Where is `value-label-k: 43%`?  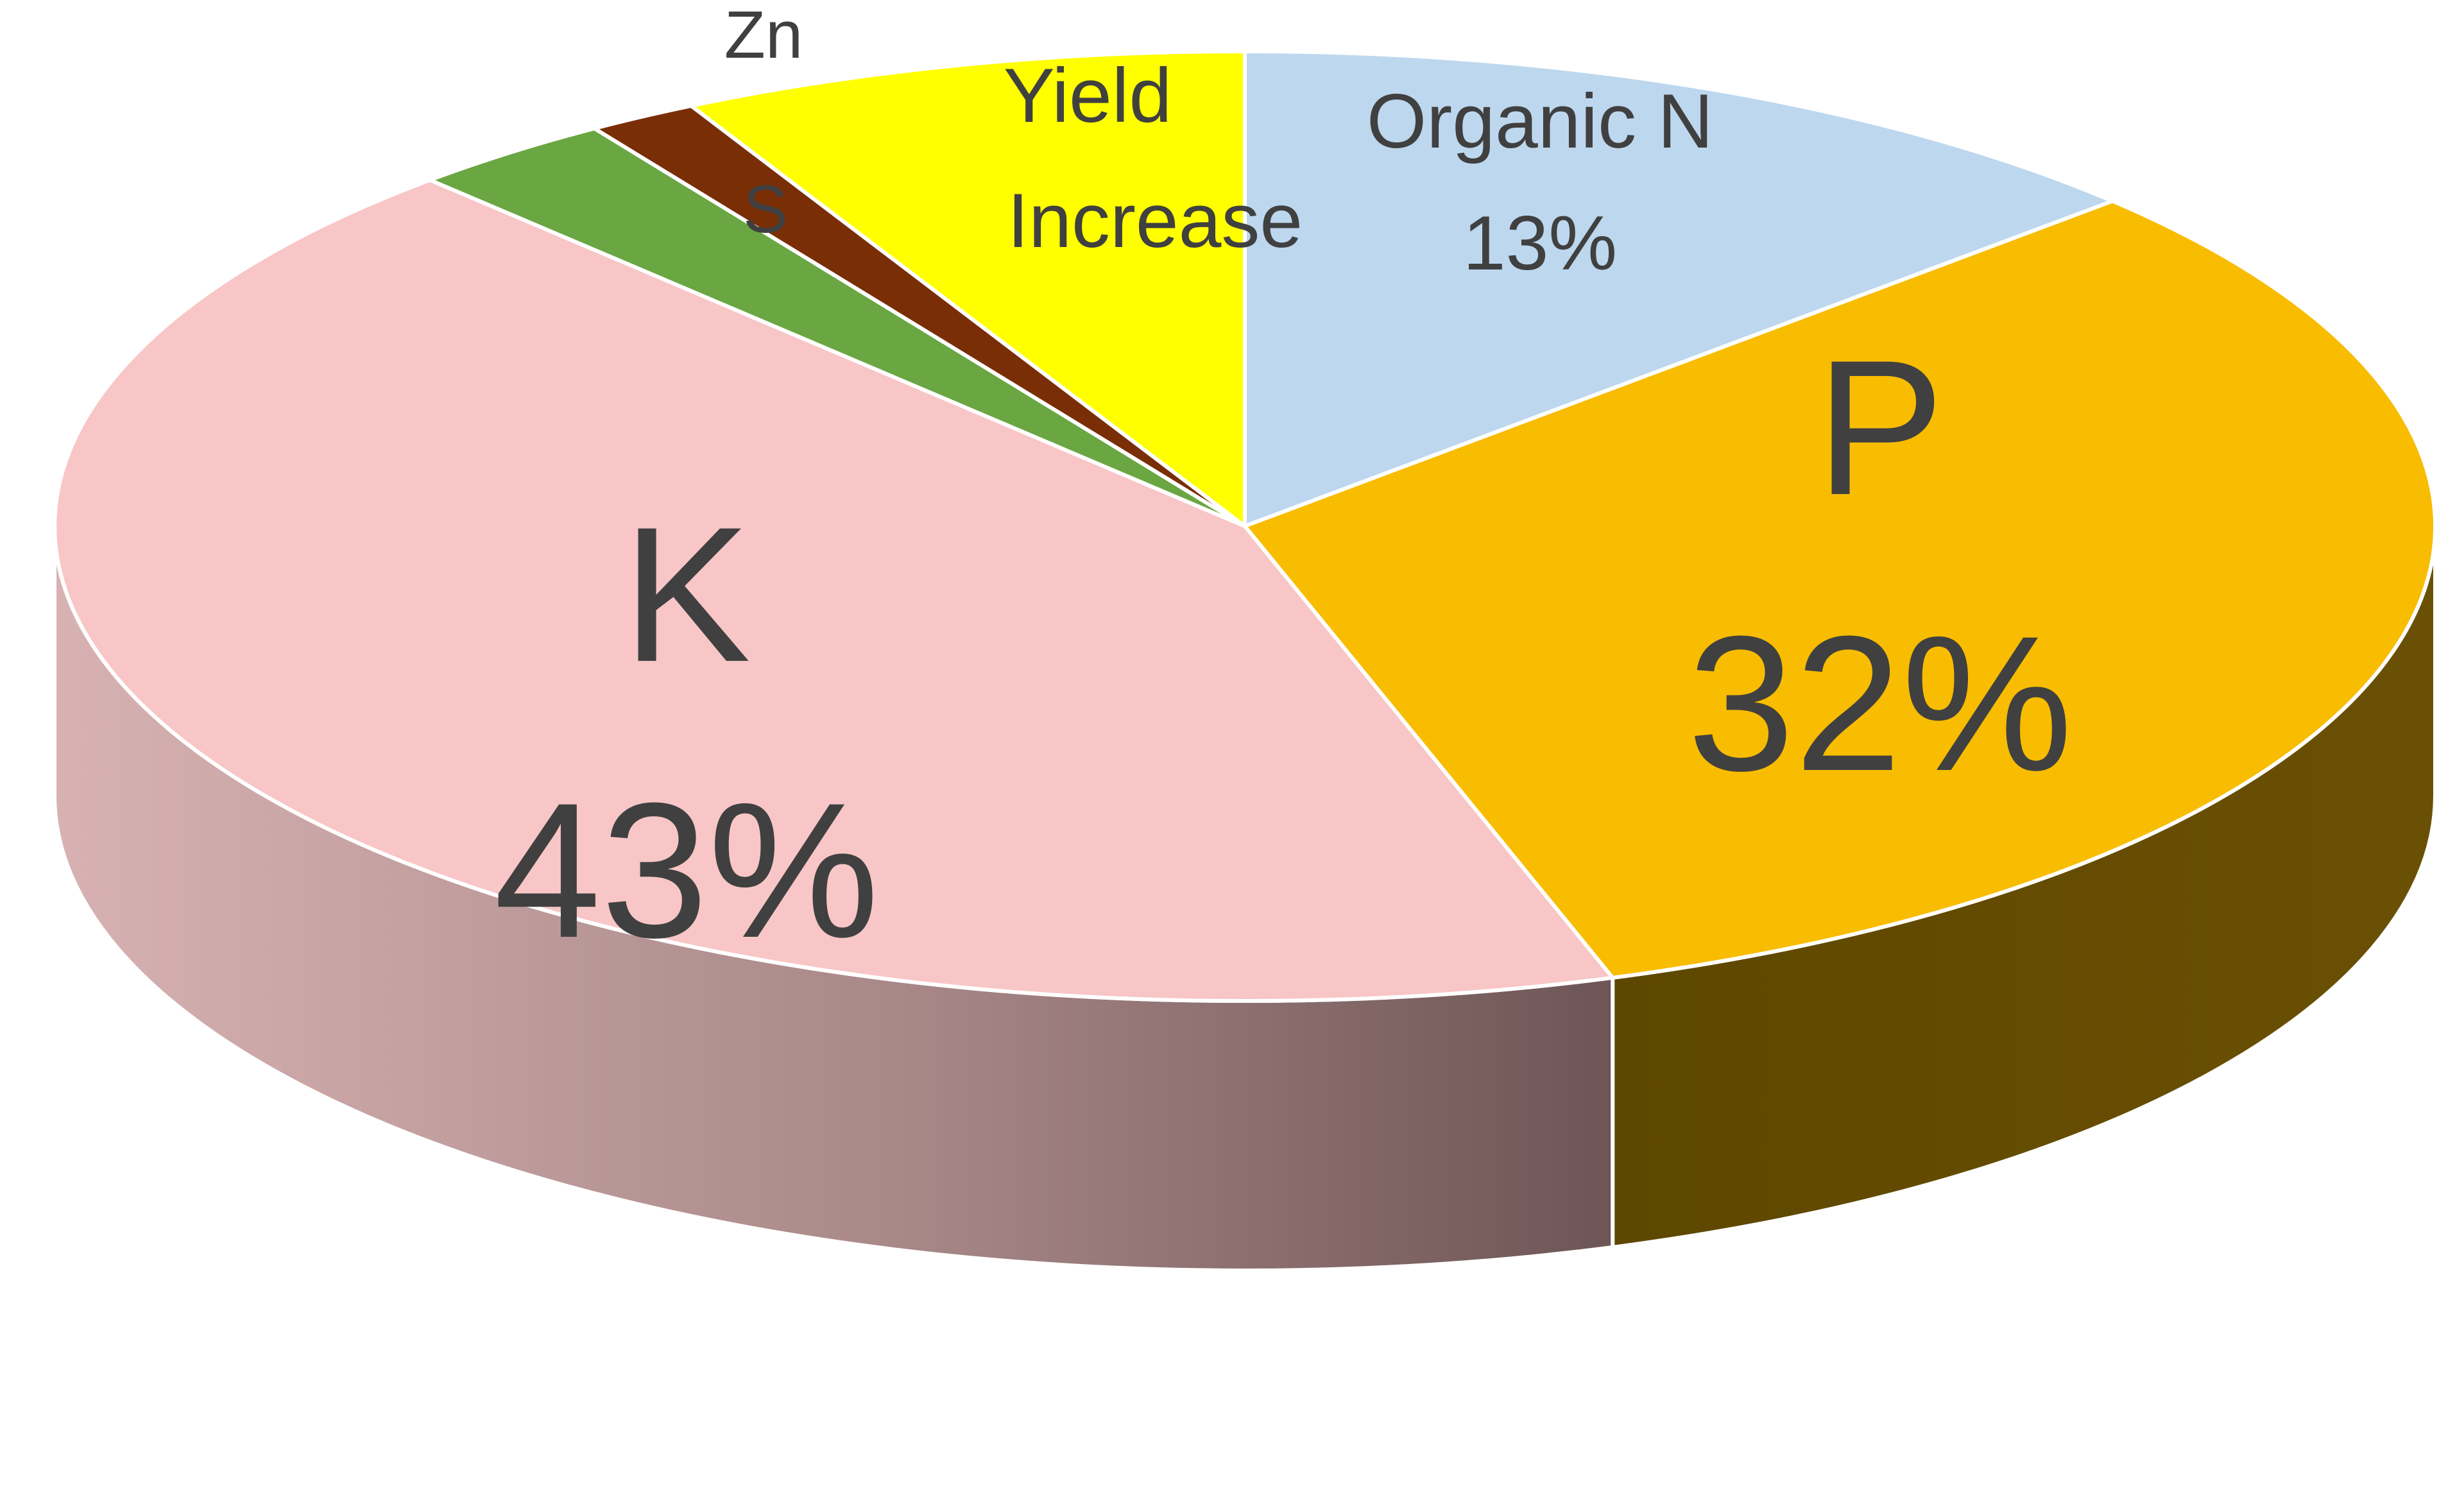
value-label-k: 43% is located at coordinates (686, 870).